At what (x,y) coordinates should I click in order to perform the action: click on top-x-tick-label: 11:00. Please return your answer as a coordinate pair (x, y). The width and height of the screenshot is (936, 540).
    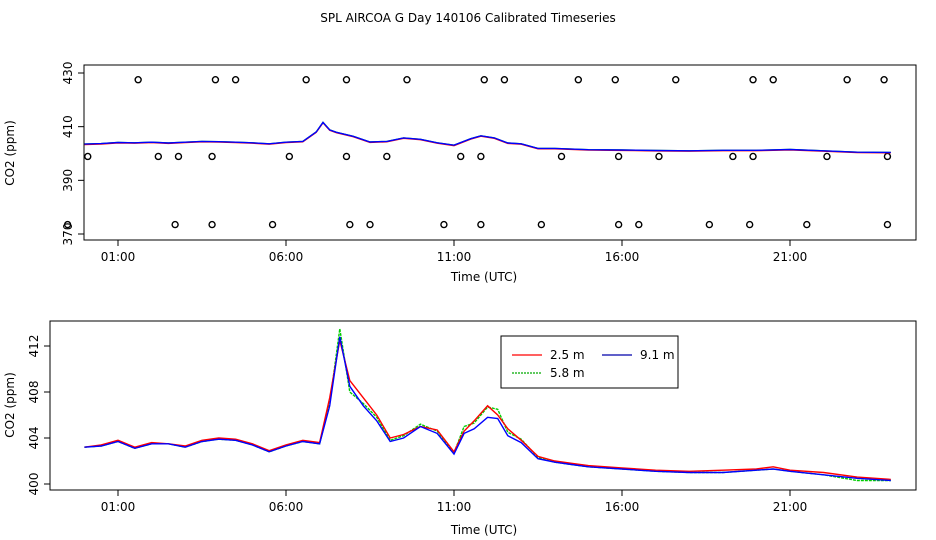
    Looking at the image, I should click on (454, 257).